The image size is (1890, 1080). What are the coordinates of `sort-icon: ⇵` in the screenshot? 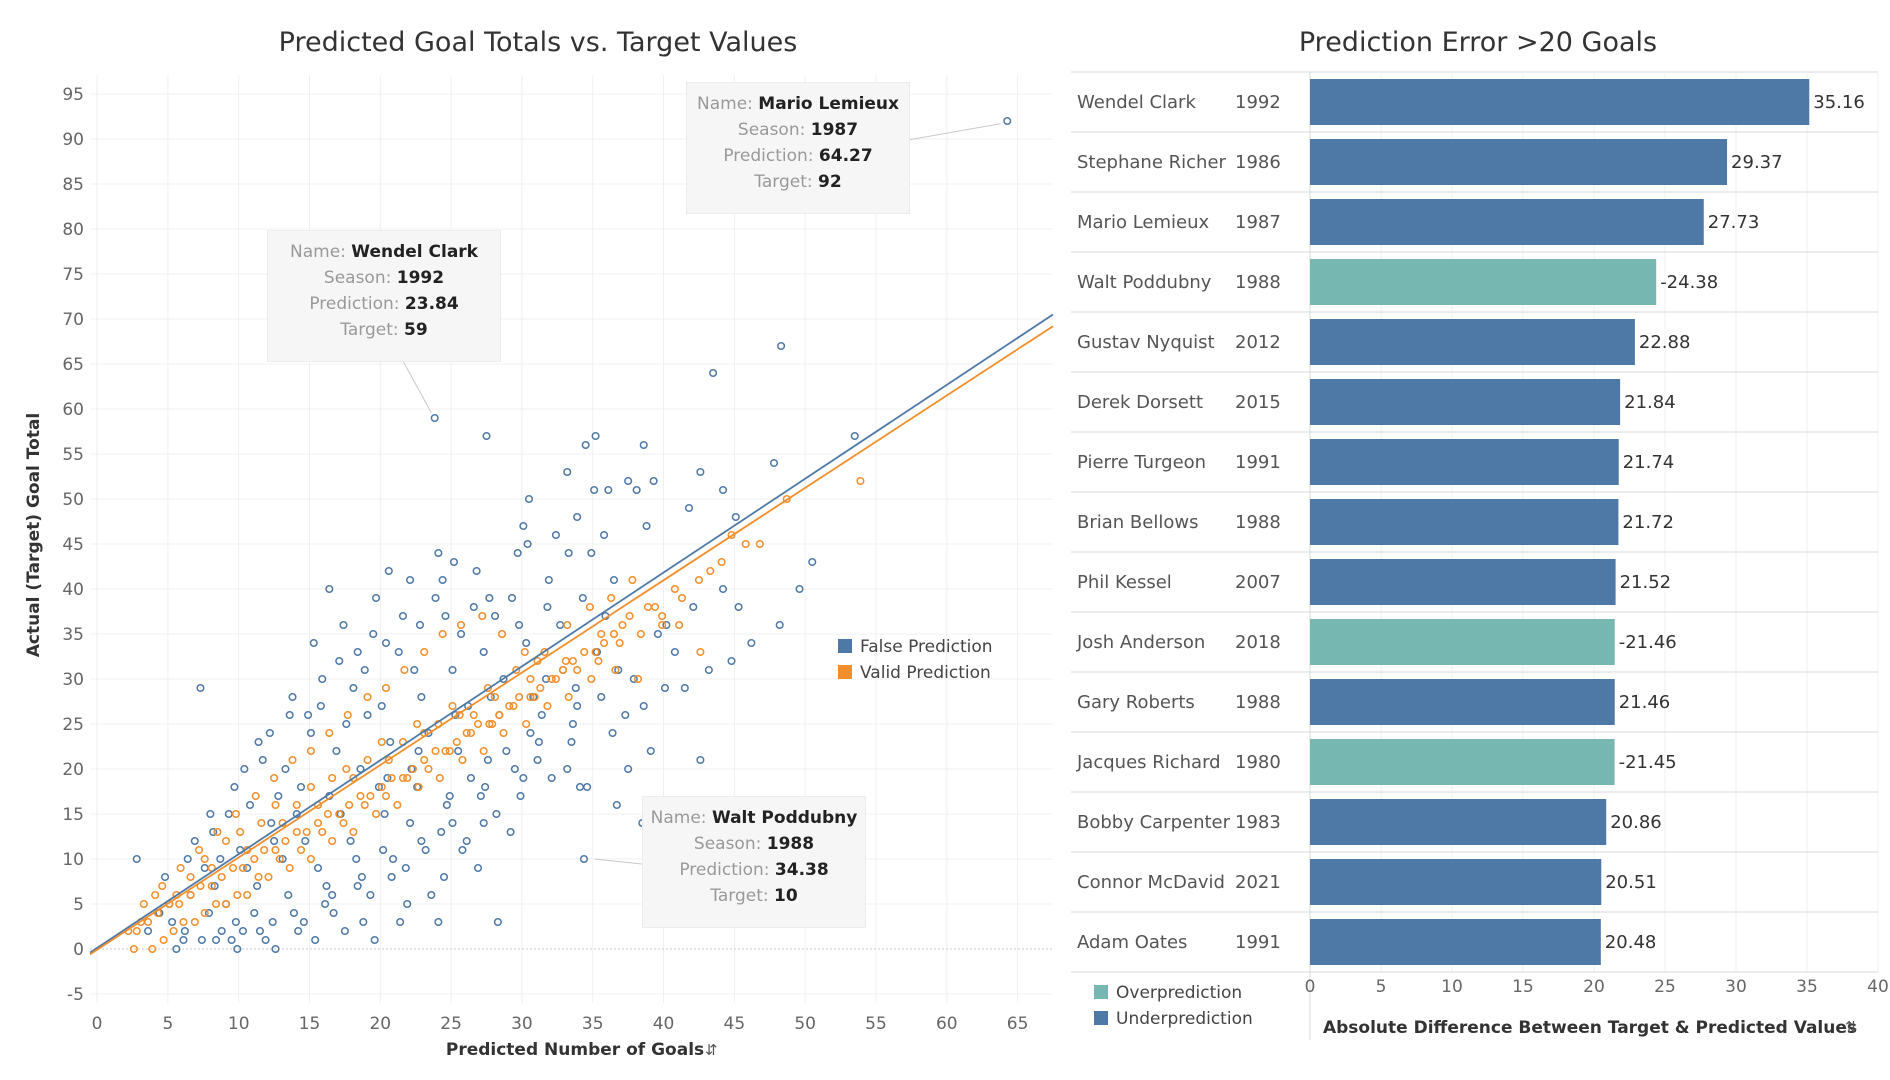 It's located at (711, 1050).